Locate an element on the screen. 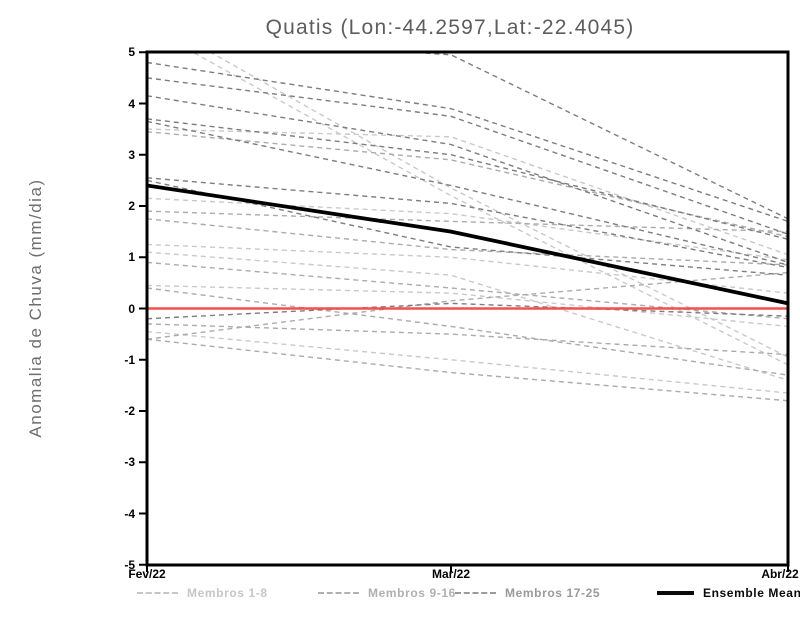 The width and height of the screenshot is (800, 618). x-tick-label: Fev/22 is located at coordinates (147, 574).